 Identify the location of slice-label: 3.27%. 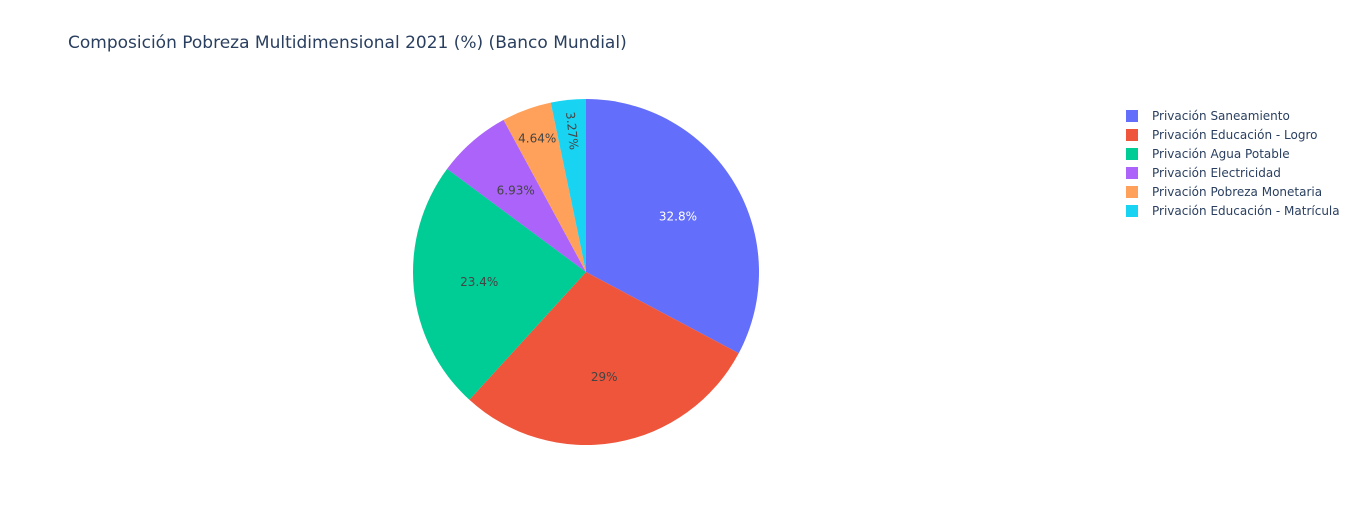
(572, 130).